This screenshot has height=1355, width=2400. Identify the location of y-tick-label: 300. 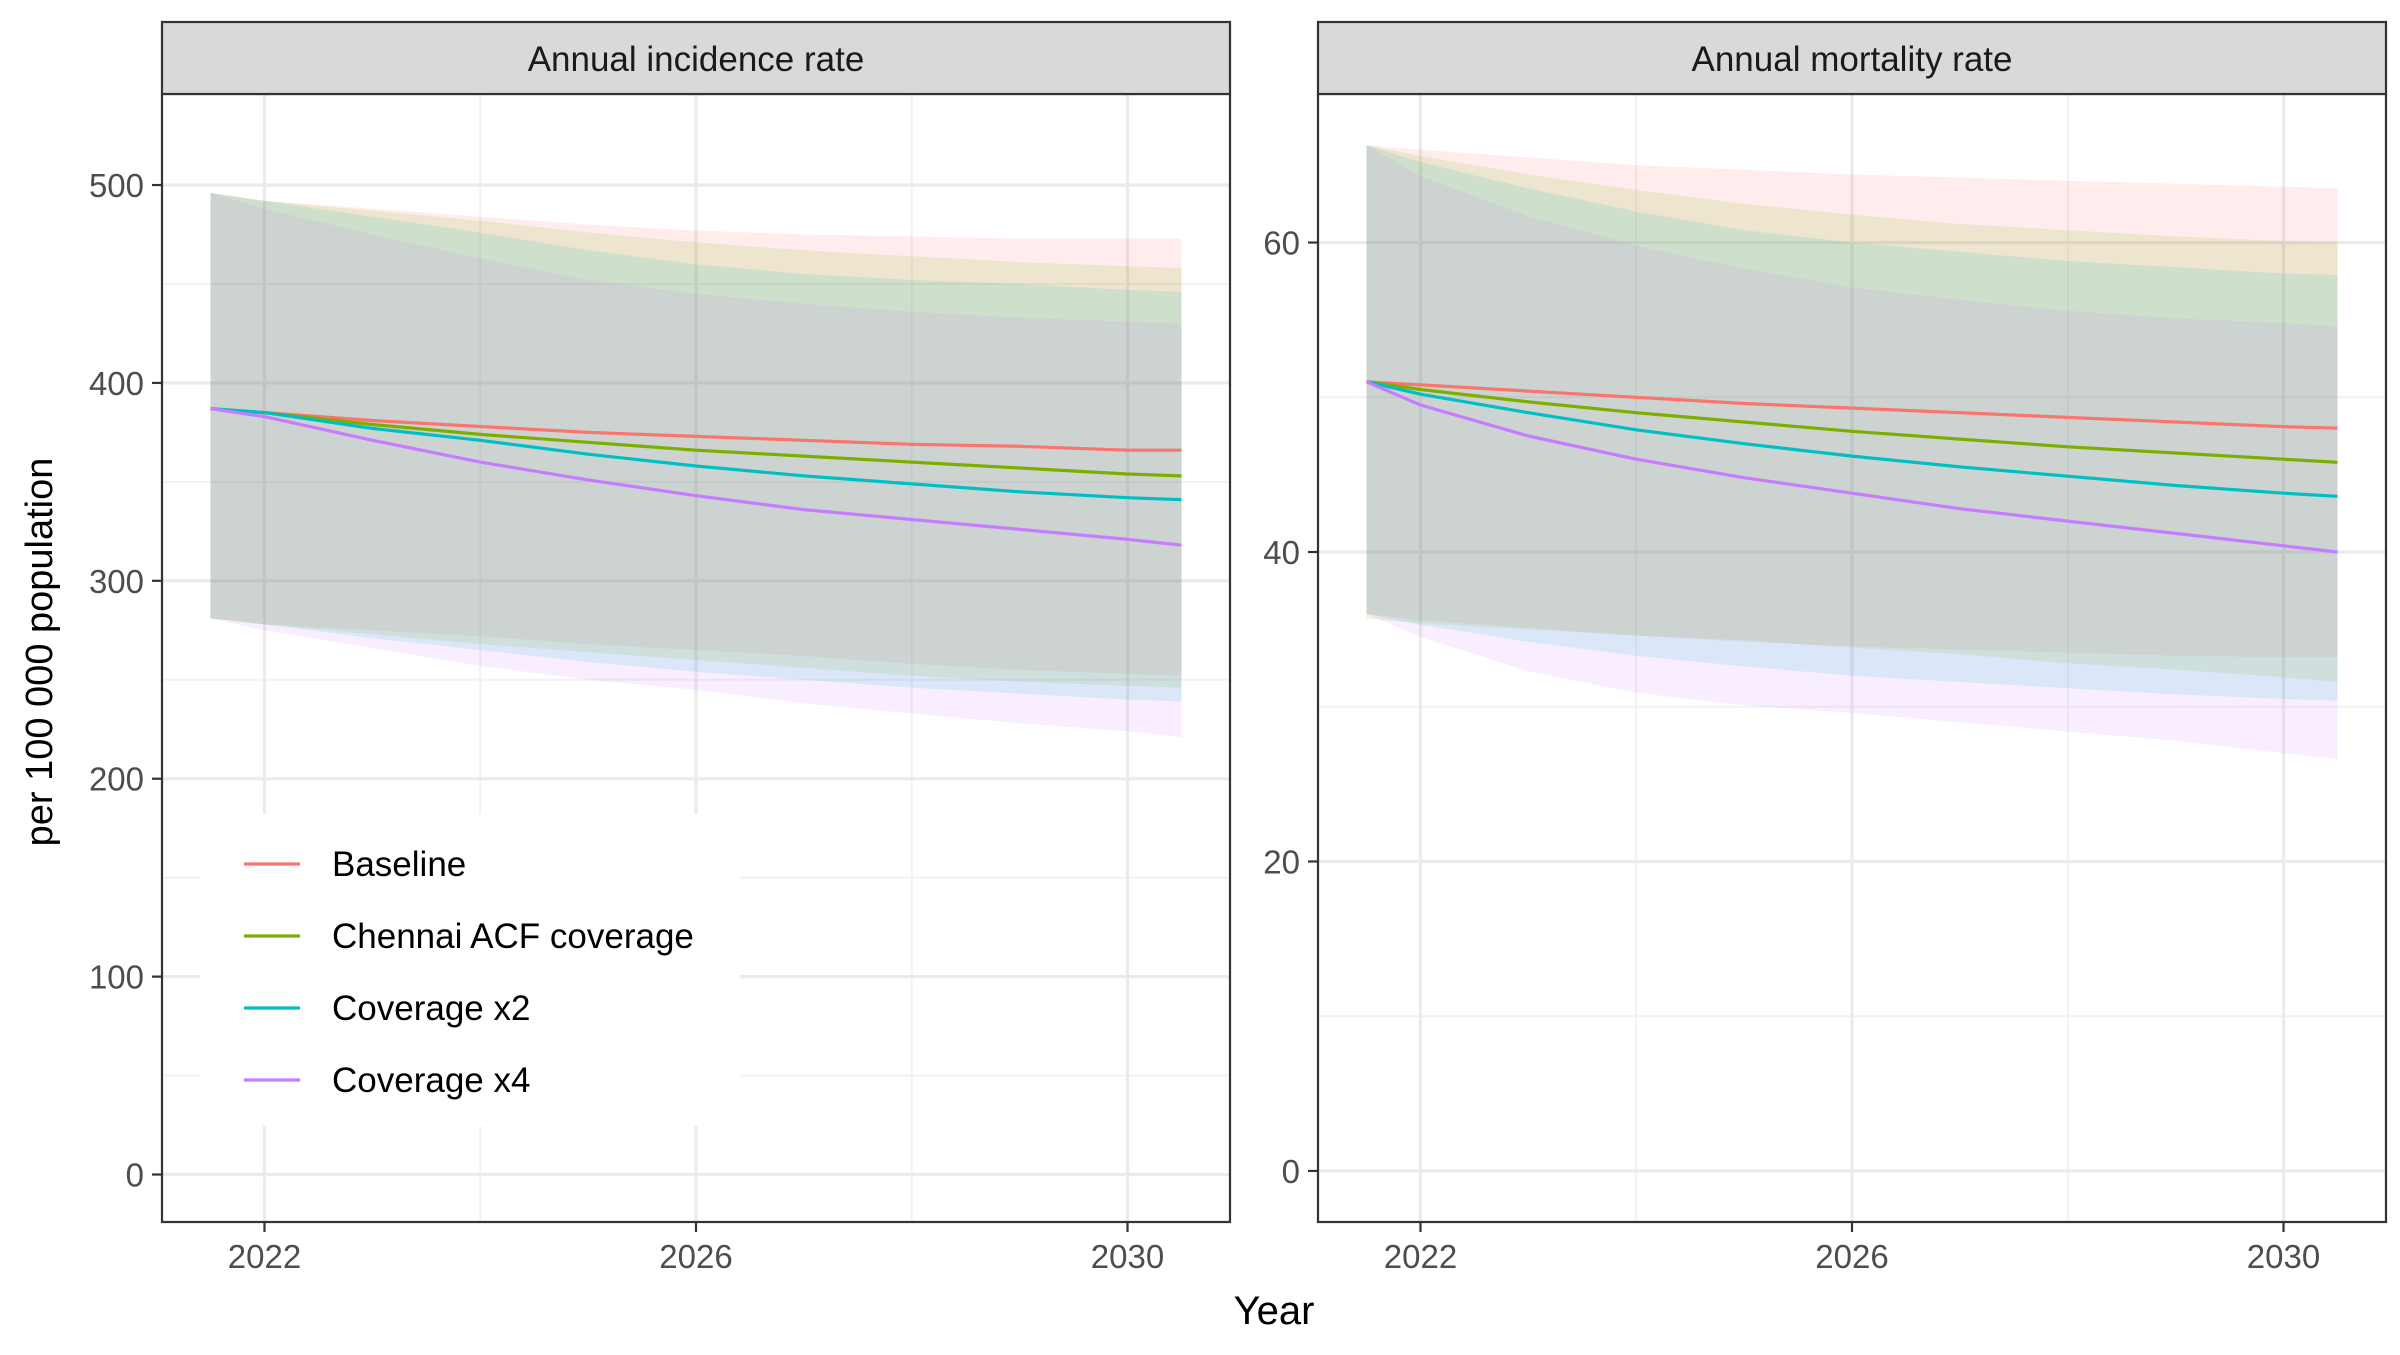
(116, 581).